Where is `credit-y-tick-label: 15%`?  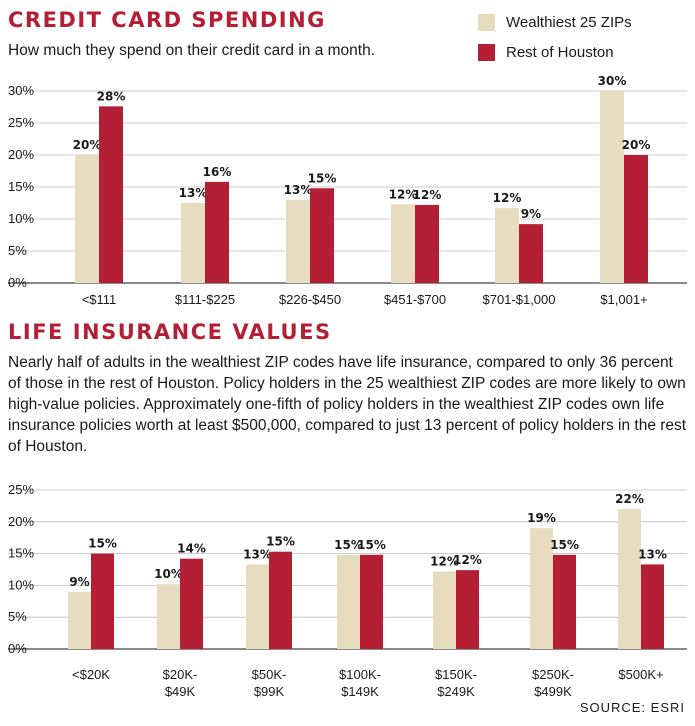 credit-y-tick-label: 15% is located at coordinates (21, 186).